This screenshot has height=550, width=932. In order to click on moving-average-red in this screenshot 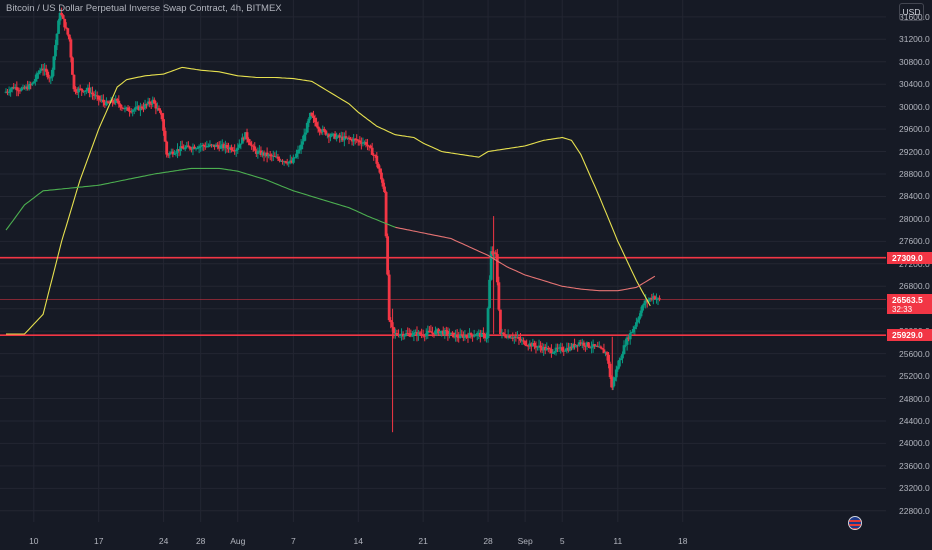, I will do `click(525, 259)`.